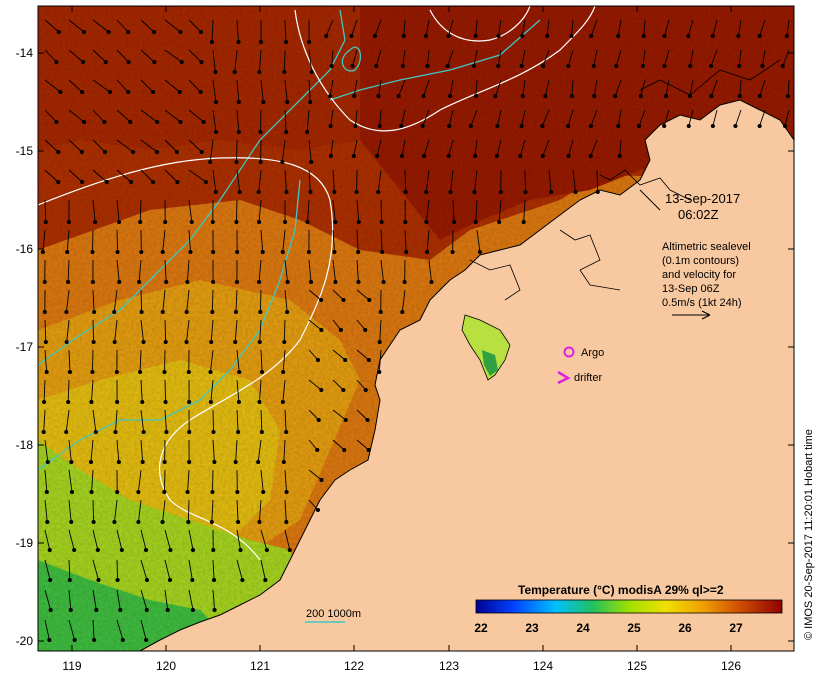  What do you see at coordinates (701, 303) in the screenshot?
I see `legend-line-5: 0.5m/s (1kt 24h)` at bounding box center [701, 303].